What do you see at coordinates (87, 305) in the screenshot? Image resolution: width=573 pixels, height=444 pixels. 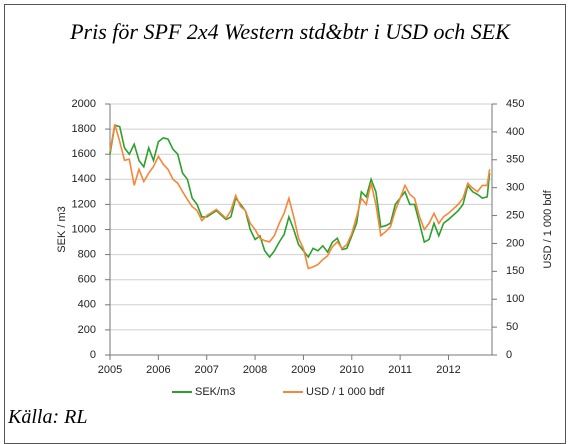 I see `y-tick-label: 400` at bounding box center [87, 305].